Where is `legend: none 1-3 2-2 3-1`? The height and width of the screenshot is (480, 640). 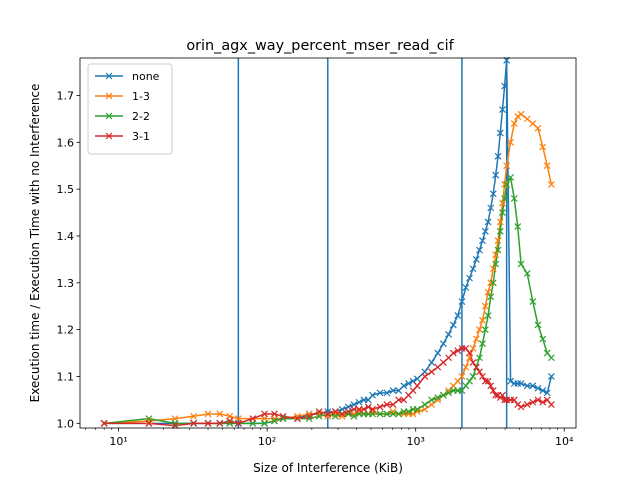 legend: none 1-3 2-2 3-1 is located at coordinates (130, 109).